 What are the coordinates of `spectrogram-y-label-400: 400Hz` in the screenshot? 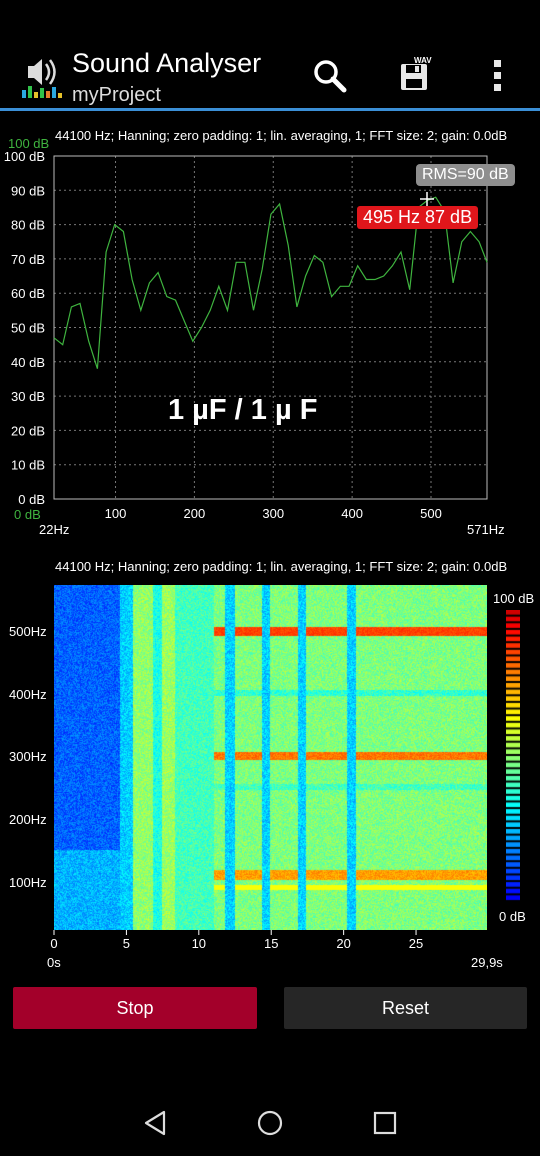 It's located at (28, 694).